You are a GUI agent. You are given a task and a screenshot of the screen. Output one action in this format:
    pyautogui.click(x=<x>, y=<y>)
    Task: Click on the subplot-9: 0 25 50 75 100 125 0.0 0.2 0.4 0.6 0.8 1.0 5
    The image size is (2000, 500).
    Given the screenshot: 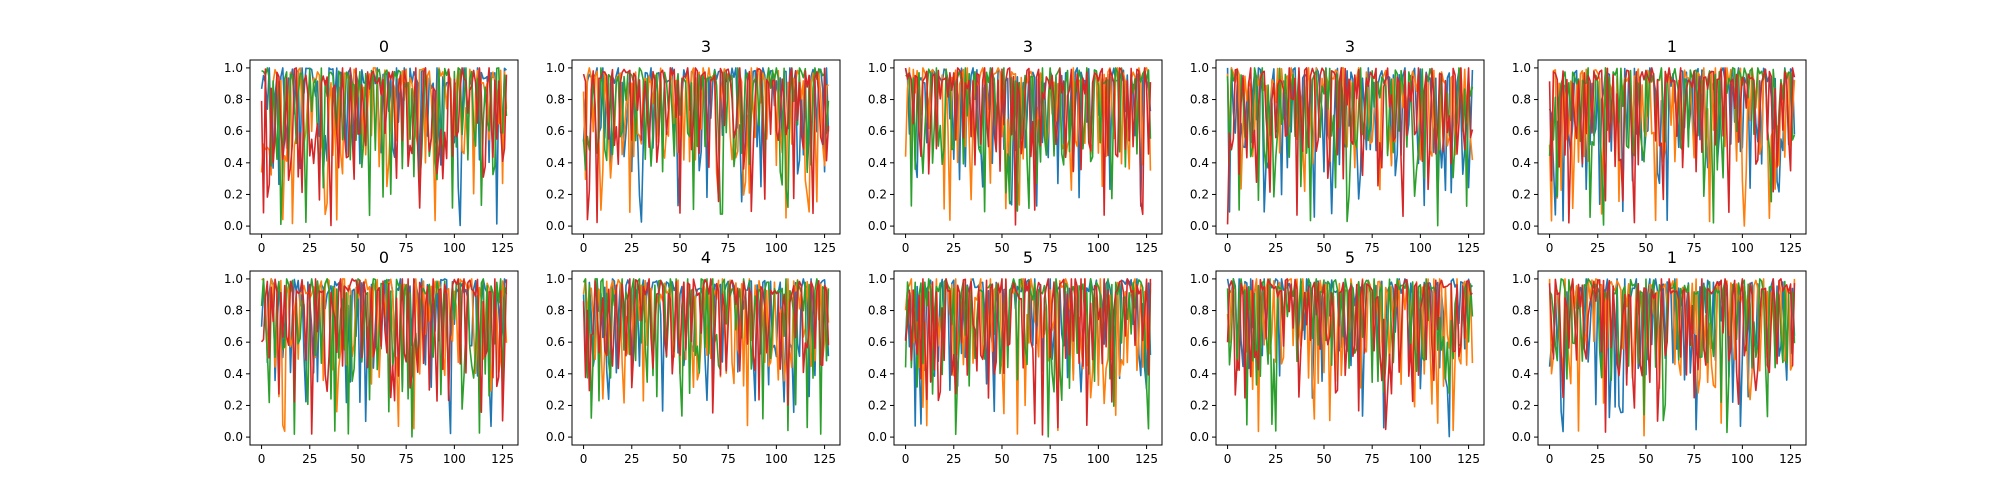 What is the action you would take?
    pyautogui.click(x=1337, y=357)
    